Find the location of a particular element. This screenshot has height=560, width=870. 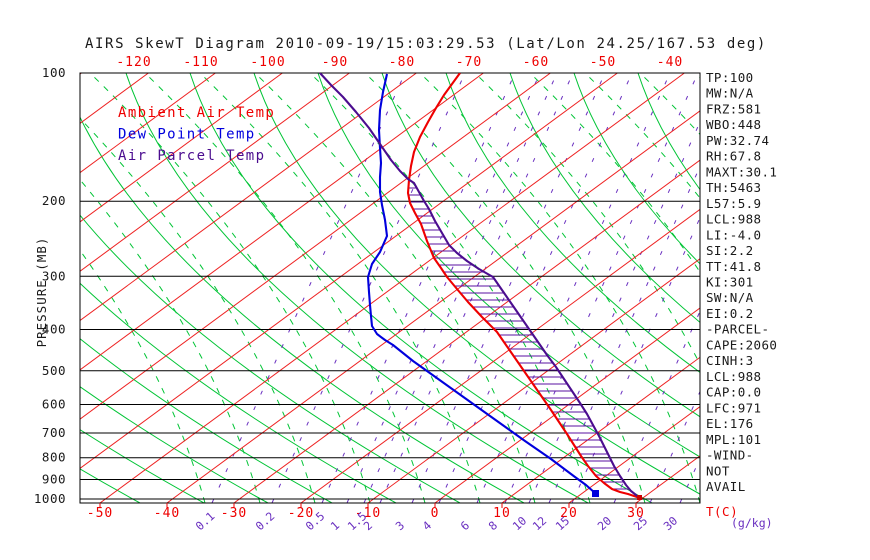

top-temp-tick-label: -40 is located at coordinates (670, 62).